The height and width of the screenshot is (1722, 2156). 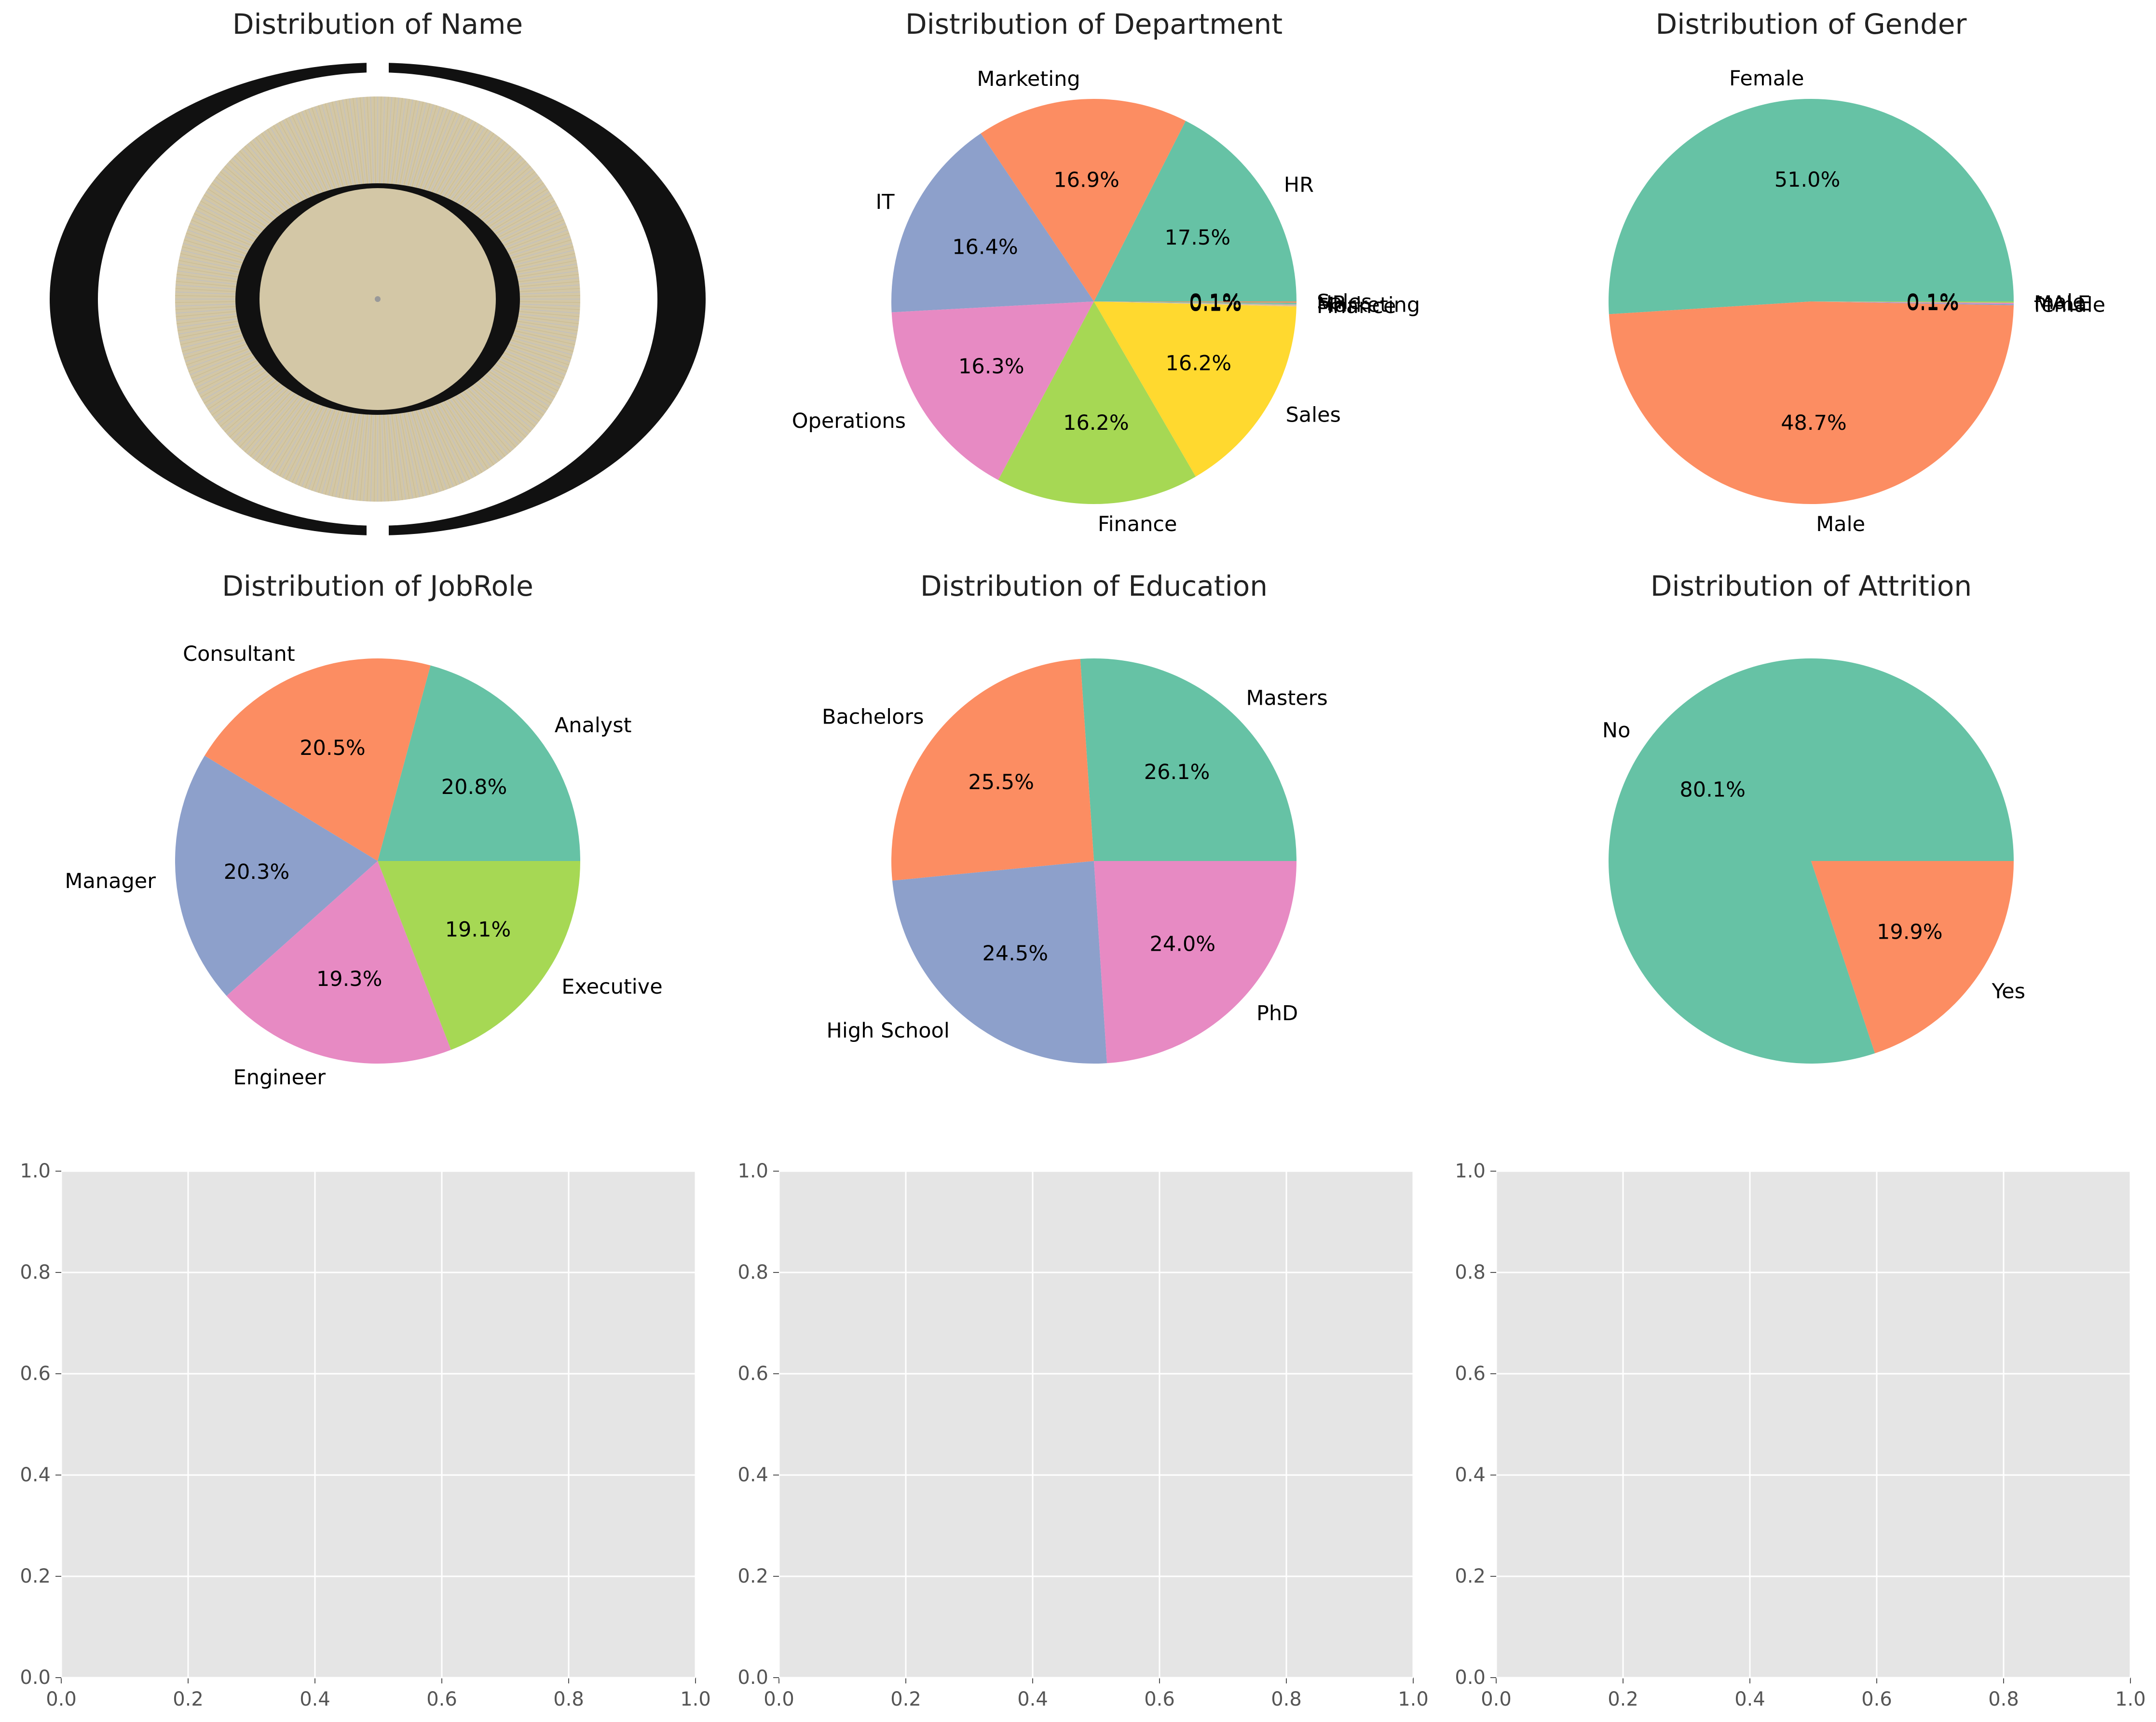 What do you see at coordinates (239, 654) in the screenshot?
I see `pie-label: Consultant` at bounding box center [239, 654].